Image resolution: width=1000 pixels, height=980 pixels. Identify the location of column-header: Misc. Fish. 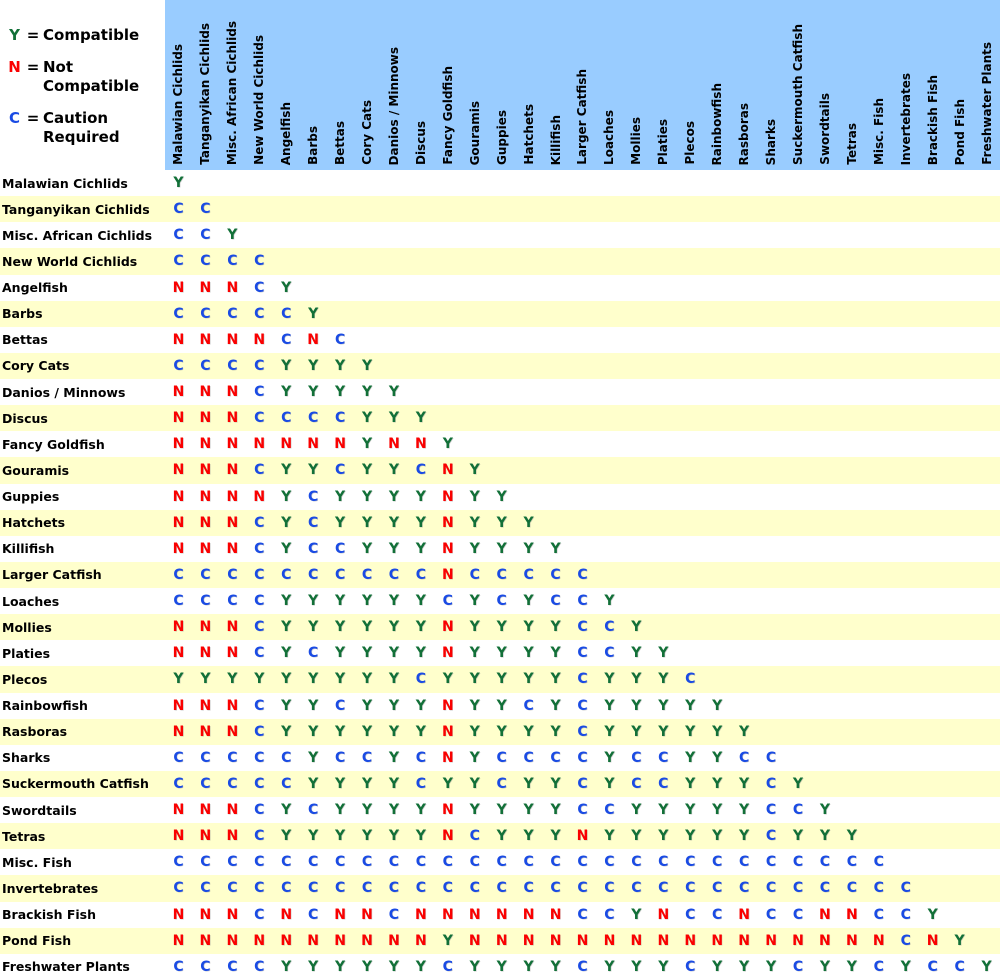
(879, 85).